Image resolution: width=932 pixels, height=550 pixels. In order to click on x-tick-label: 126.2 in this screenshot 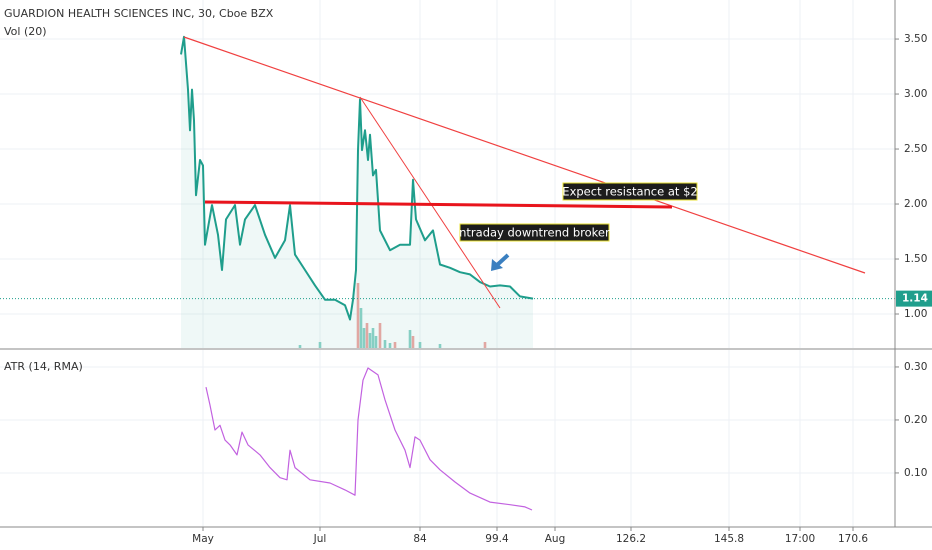, I will do `click(631, 539)`.